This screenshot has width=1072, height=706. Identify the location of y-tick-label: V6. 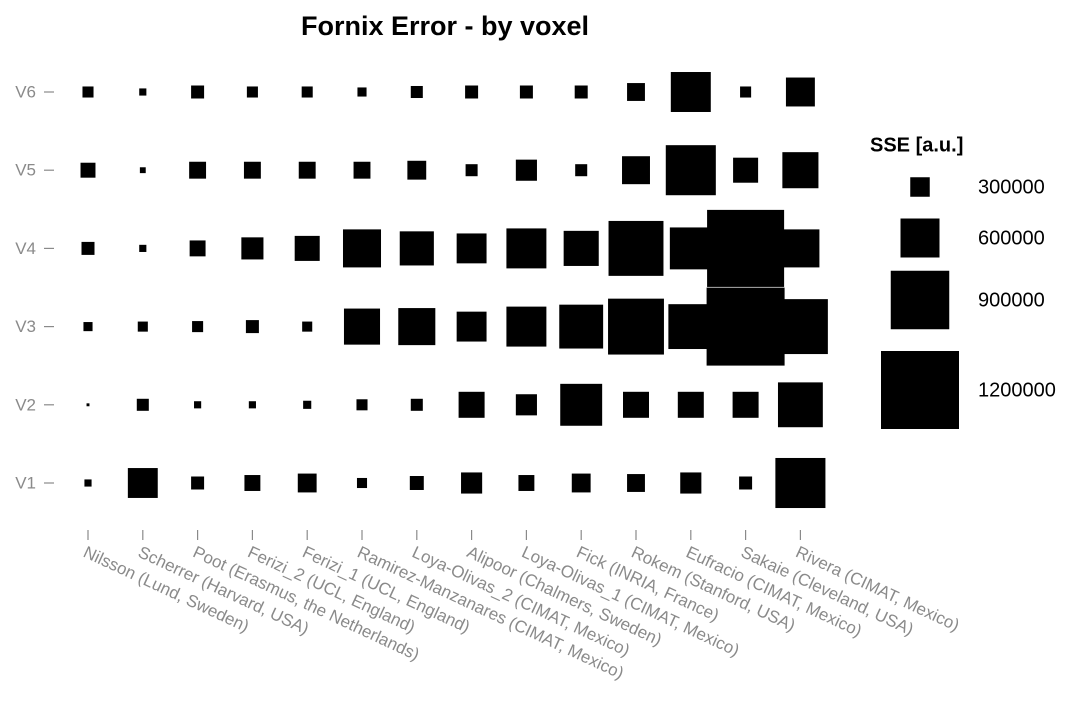
(25, 91).